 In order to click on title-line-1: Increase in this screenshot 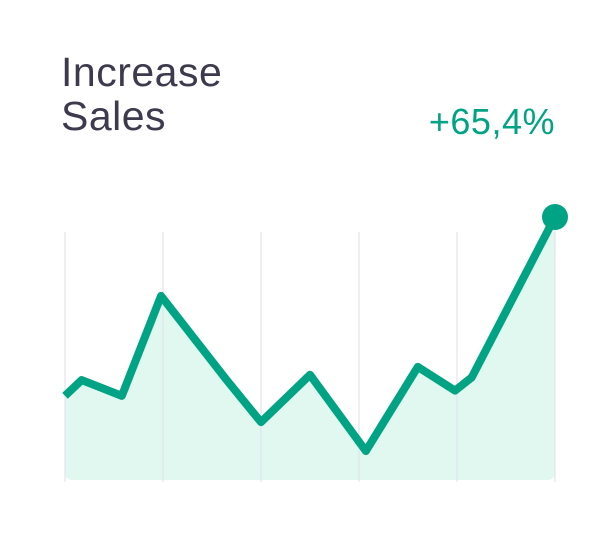, I will do `click(142, 72)`.